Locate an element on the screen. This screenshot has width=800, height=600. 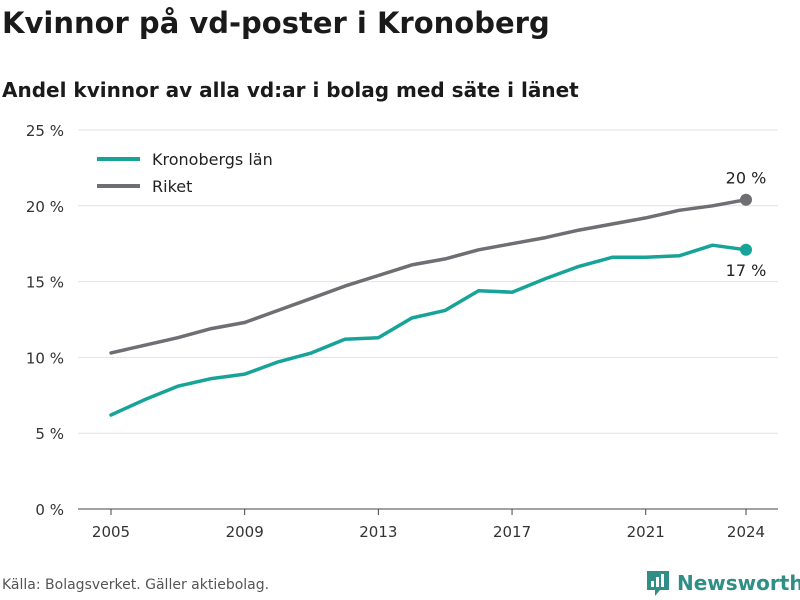
x-tick-label: 2017 is located at coordinates (512, 532).